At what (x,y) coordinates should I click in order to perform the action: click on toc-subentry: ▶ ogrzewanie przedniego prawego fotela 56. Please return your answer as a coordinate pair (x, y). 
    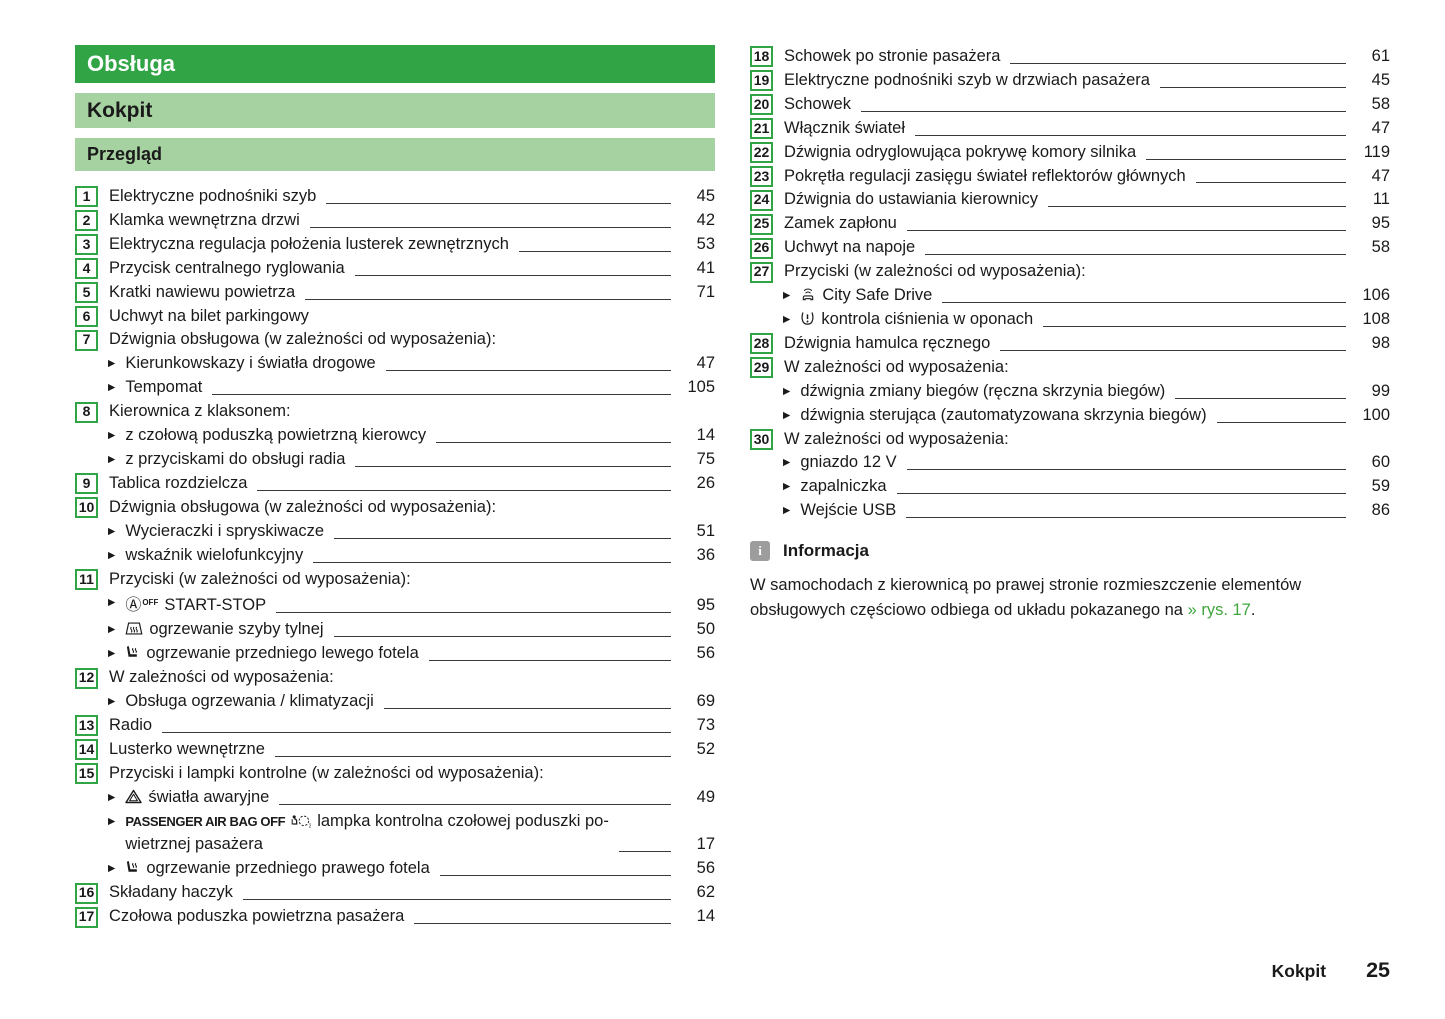
    Looking at the image, I should click on (395, 869).